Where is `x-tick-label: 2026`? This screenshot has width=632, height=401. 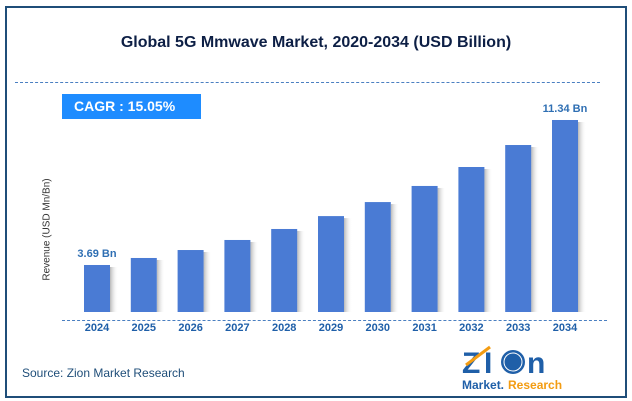
x-tick-label: 2026 is located at coordinates (190, 328).